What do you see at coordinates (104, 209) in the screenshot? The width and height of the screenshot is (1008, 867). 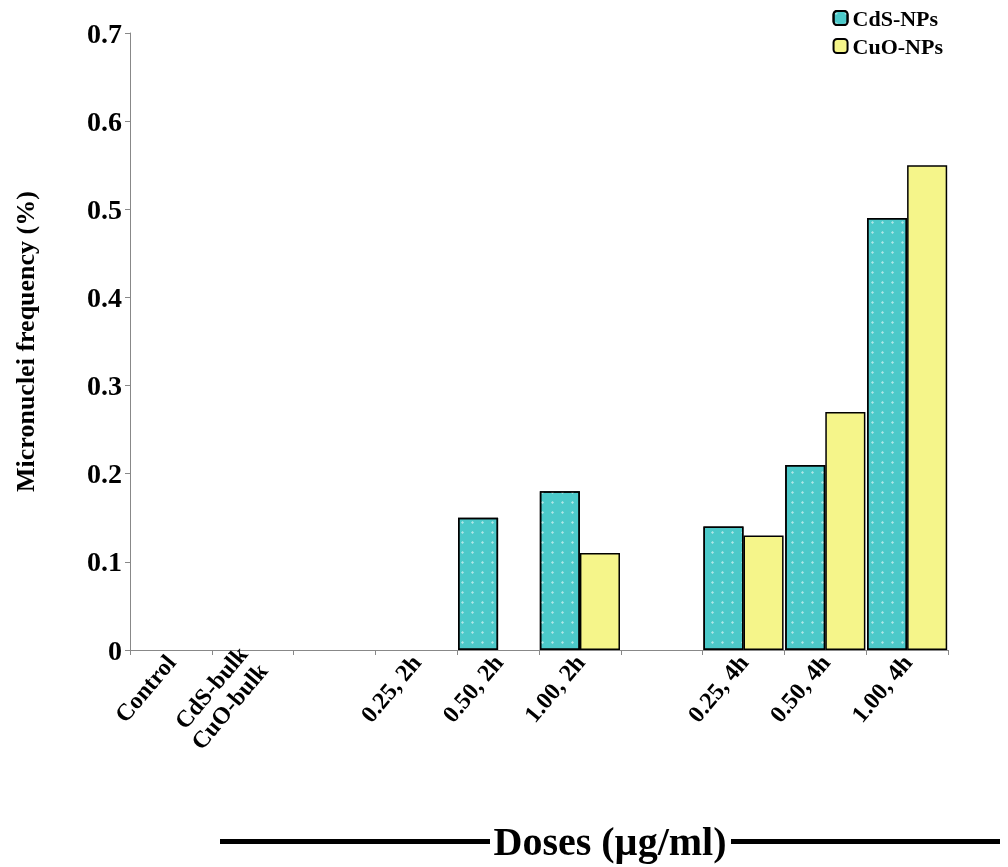 I see `y-tick-label: 0.5` at bounding box center [104, 209].